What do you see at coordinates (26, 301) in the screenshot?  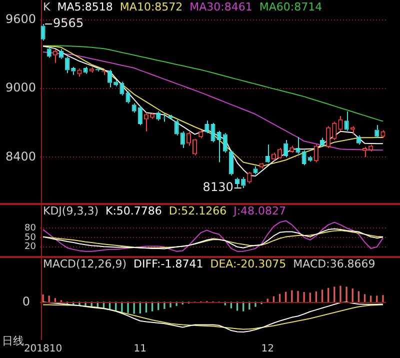 I see `ref-line-label: 0` at bounding box center [26, 301].